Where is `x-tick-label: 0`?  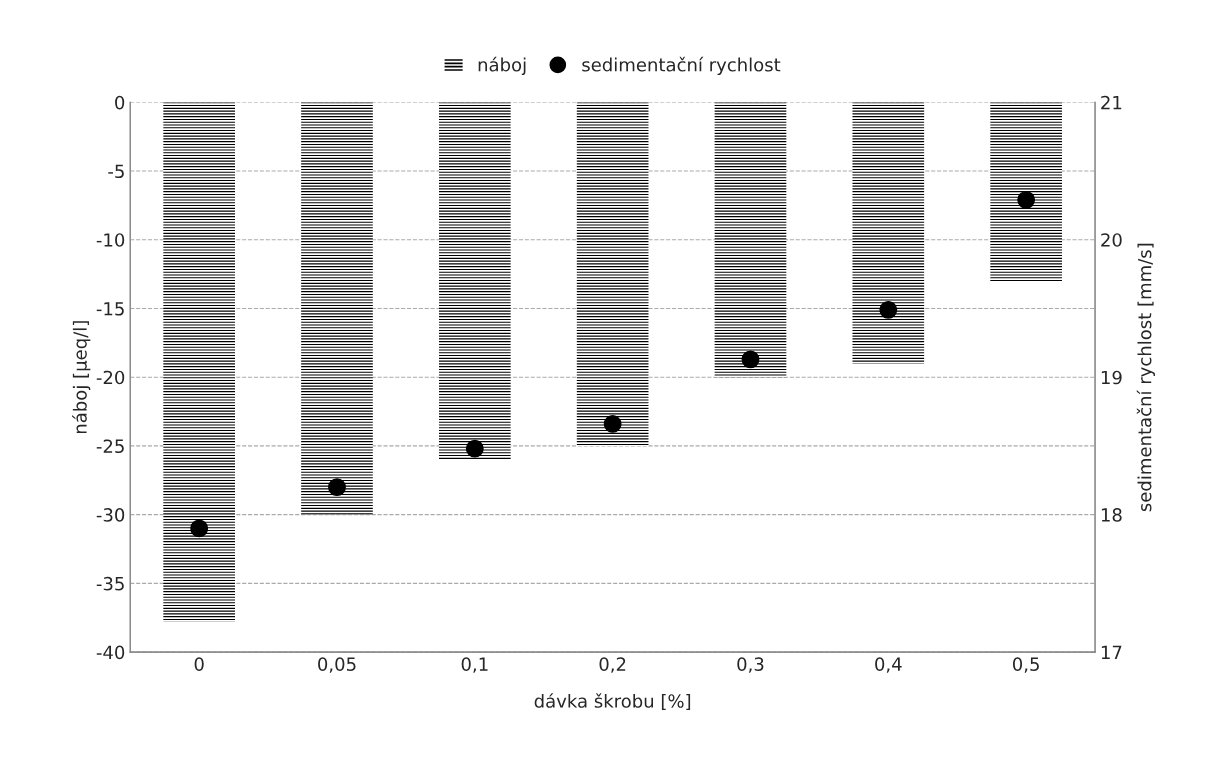
x-tick-label: 0 is located at coordinates (199, 664).